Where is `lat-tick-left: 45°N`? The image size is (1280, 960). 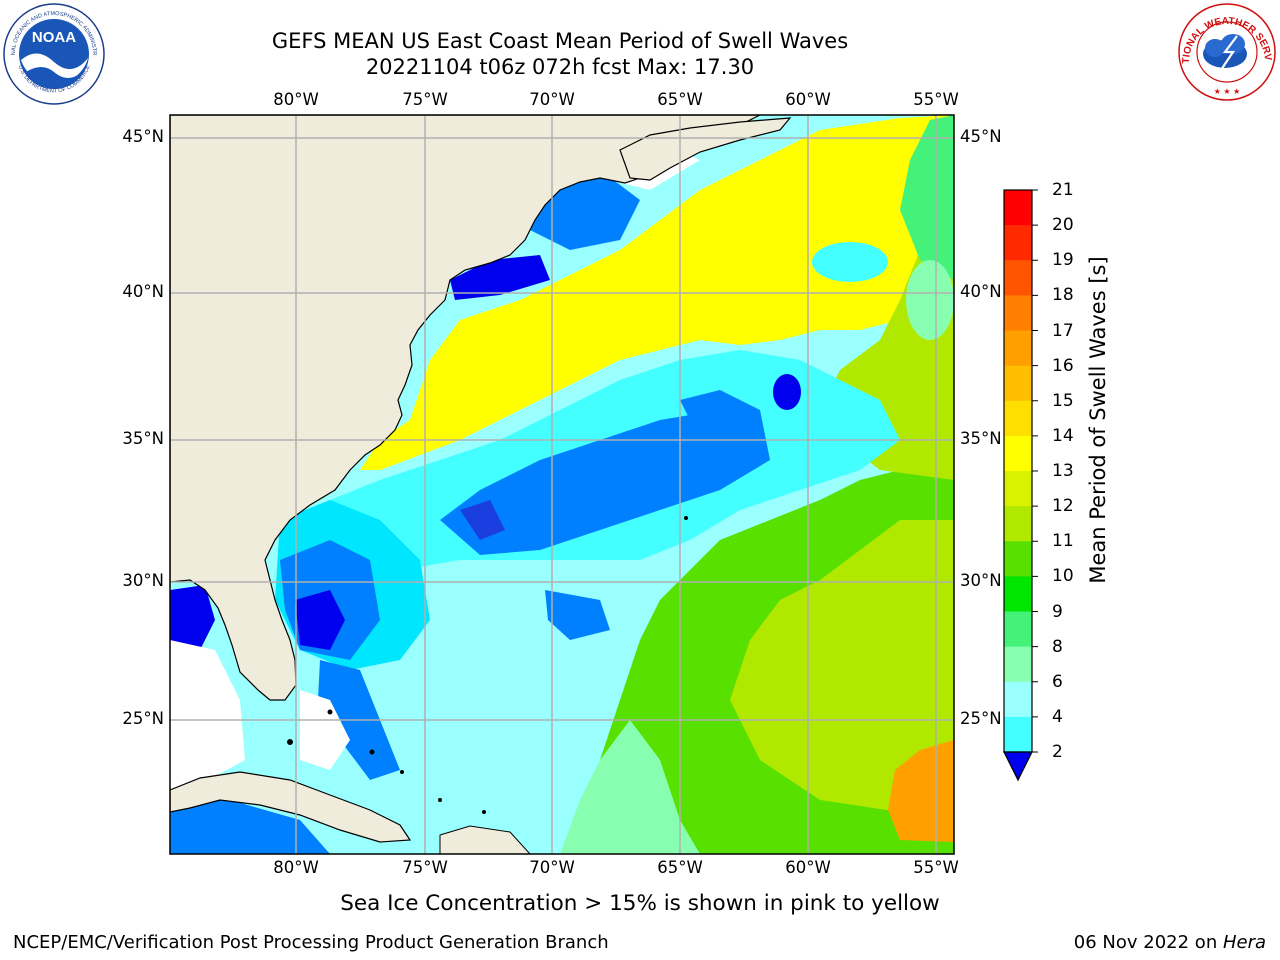
lat-tick-left: 45°N is located at coordinates (143, 136).